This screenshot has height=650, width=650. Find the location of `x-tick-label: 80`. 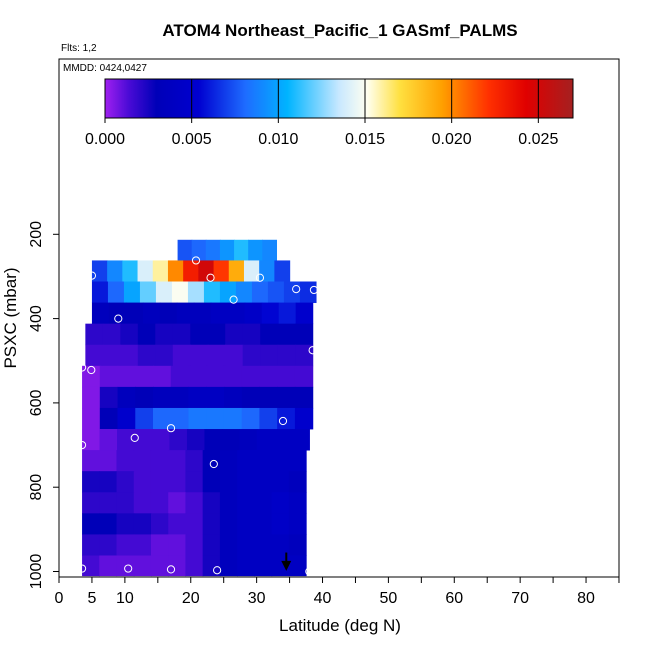

x-tick-label: 80 is located at coordinates (586, 598).